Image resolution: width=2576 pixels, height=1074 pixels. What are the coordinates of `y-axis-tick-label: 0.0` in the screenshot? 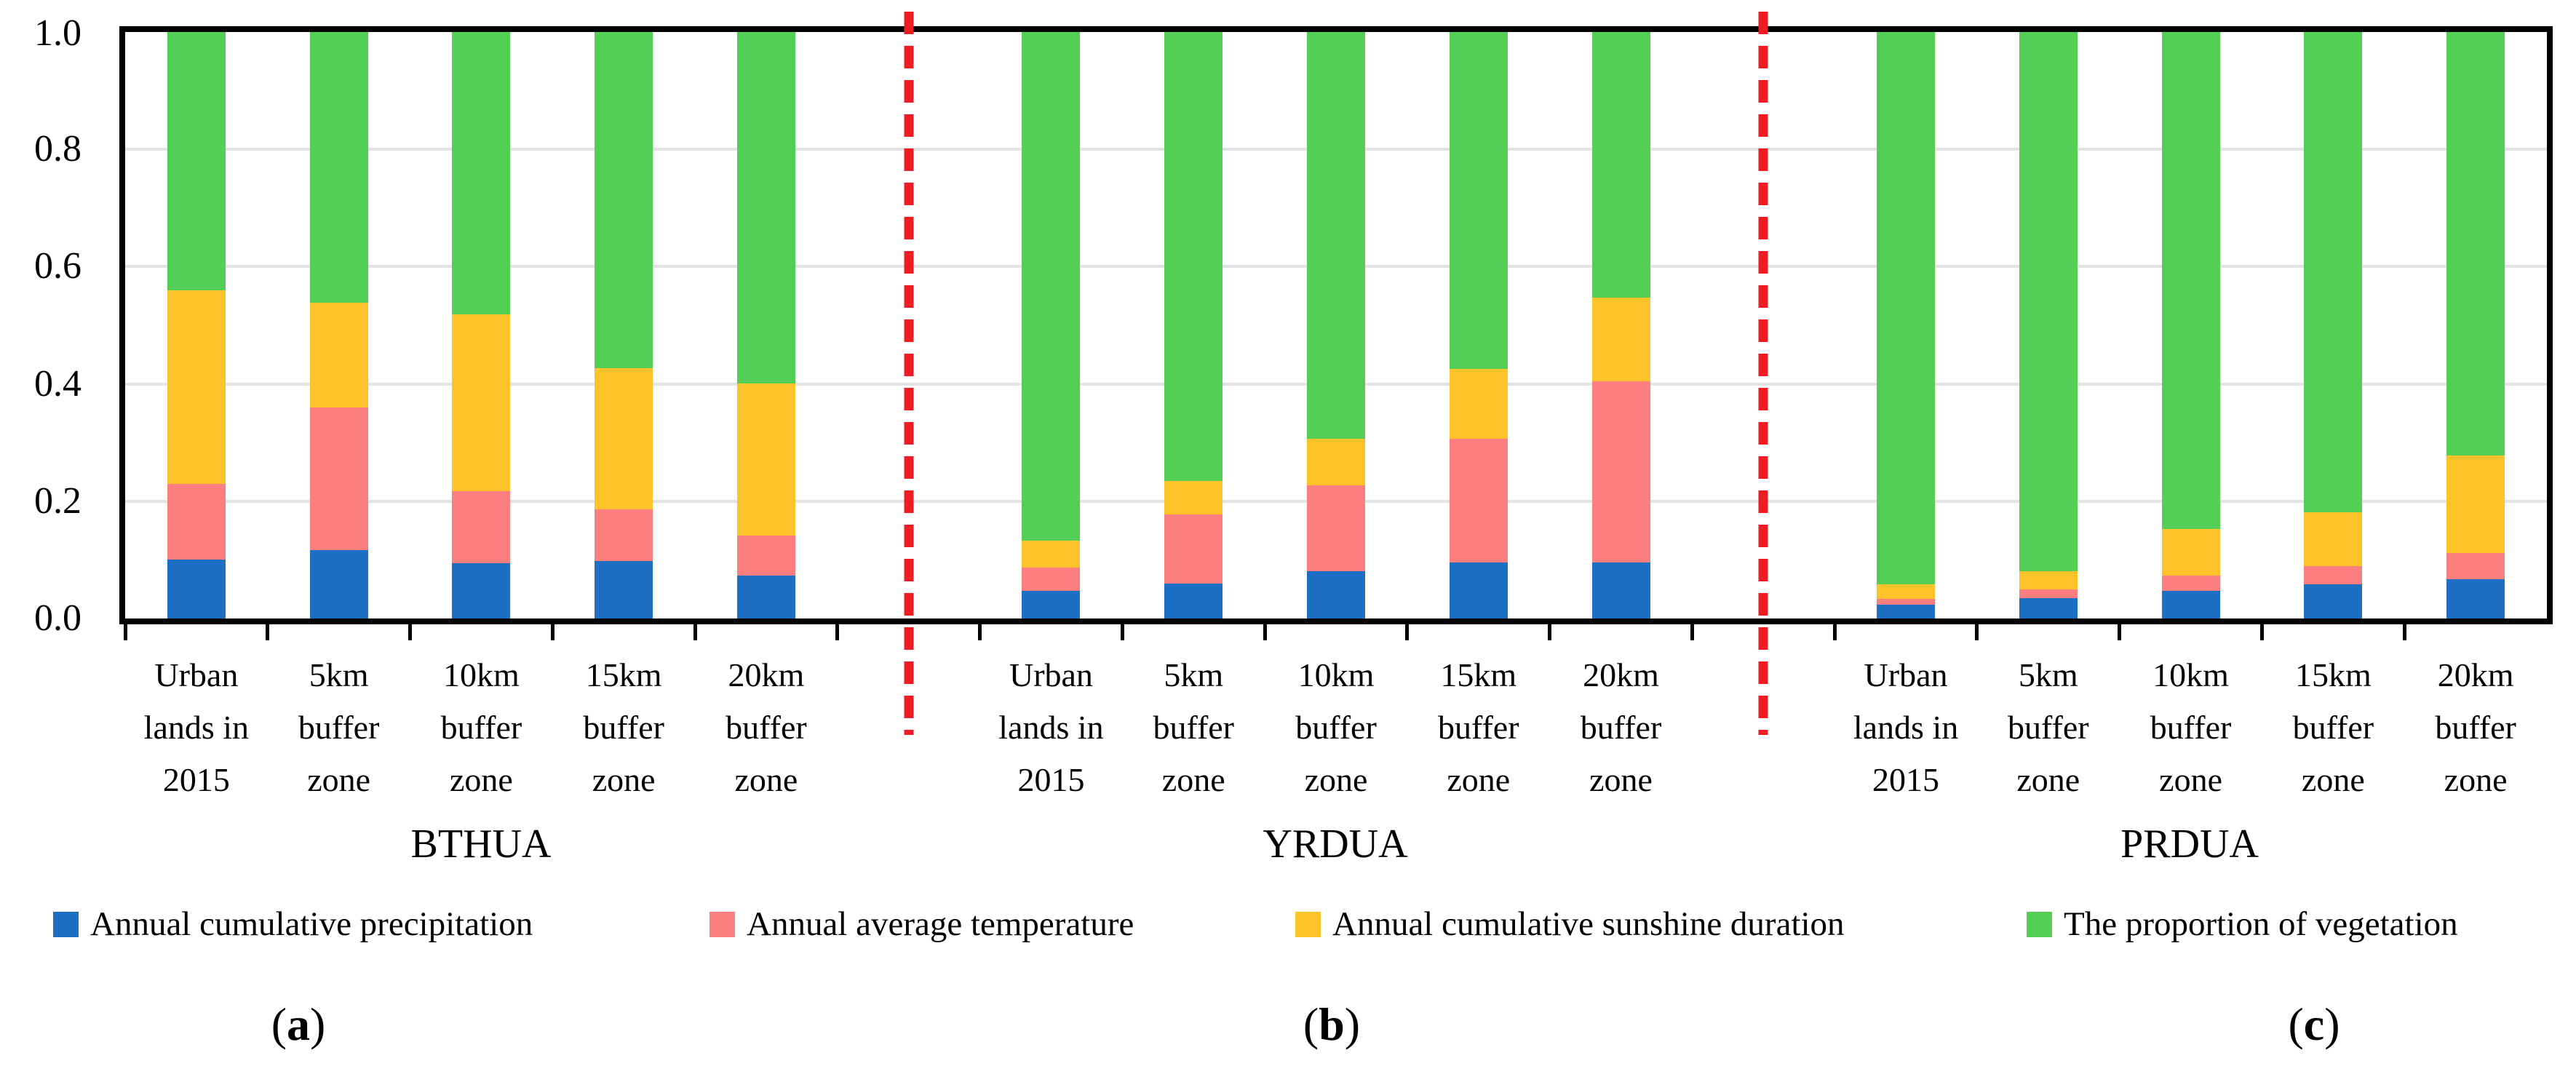 It's located at (58, 618).